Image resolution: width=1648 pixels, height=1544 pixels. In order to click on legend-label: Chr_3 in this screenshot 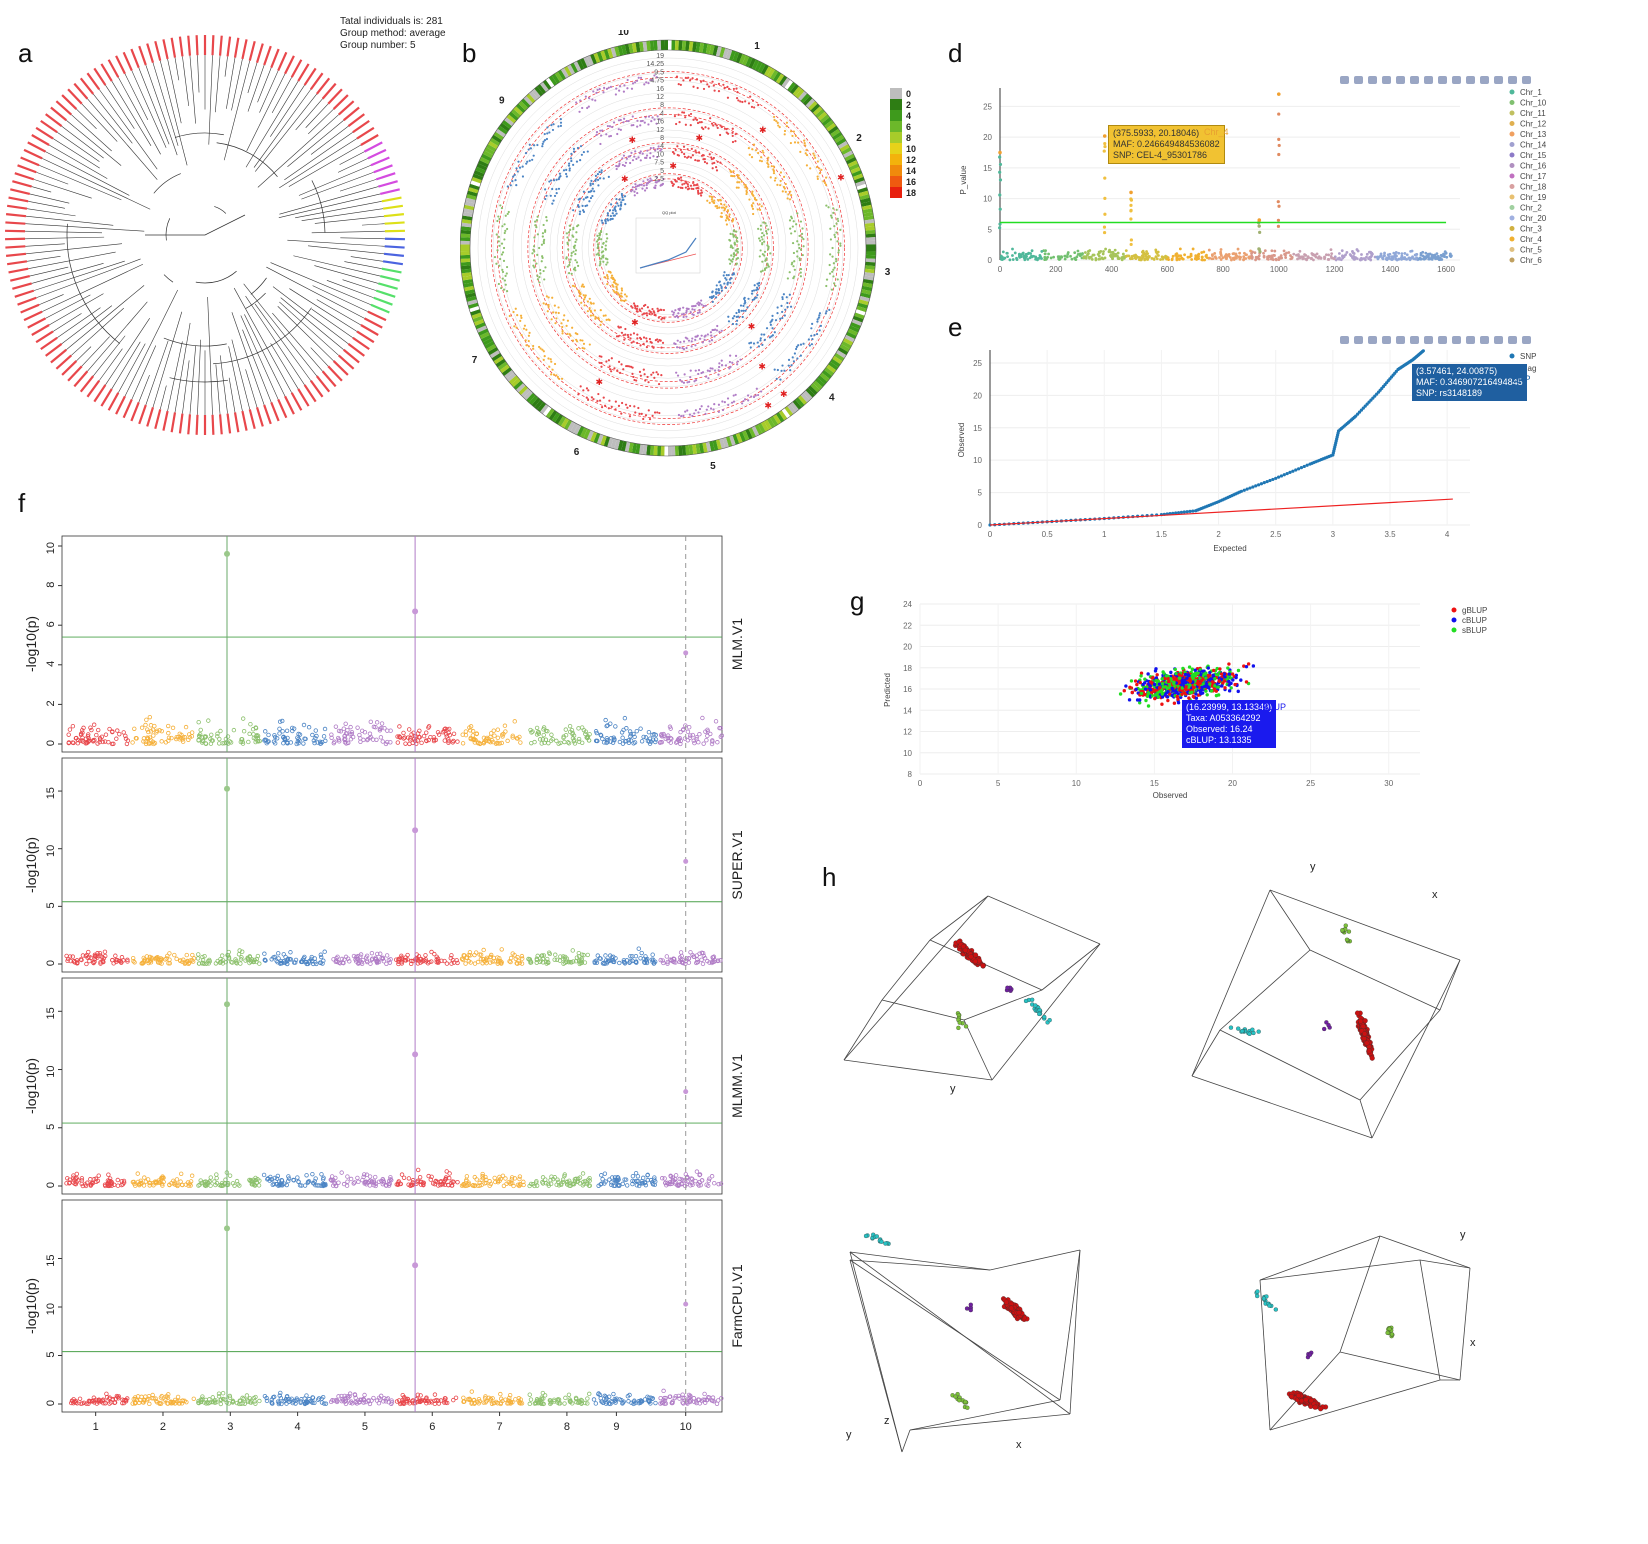, I will do `click(1531, 229)`.